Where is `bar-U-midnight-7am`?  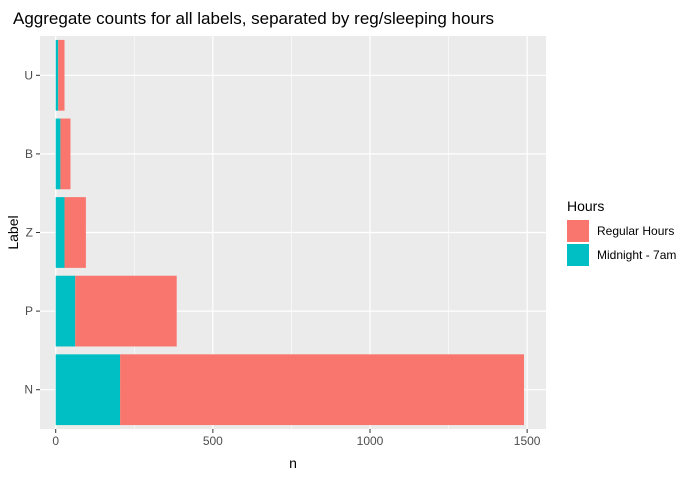
bar-U-midnight-7am is located at coordinates (57, 75).